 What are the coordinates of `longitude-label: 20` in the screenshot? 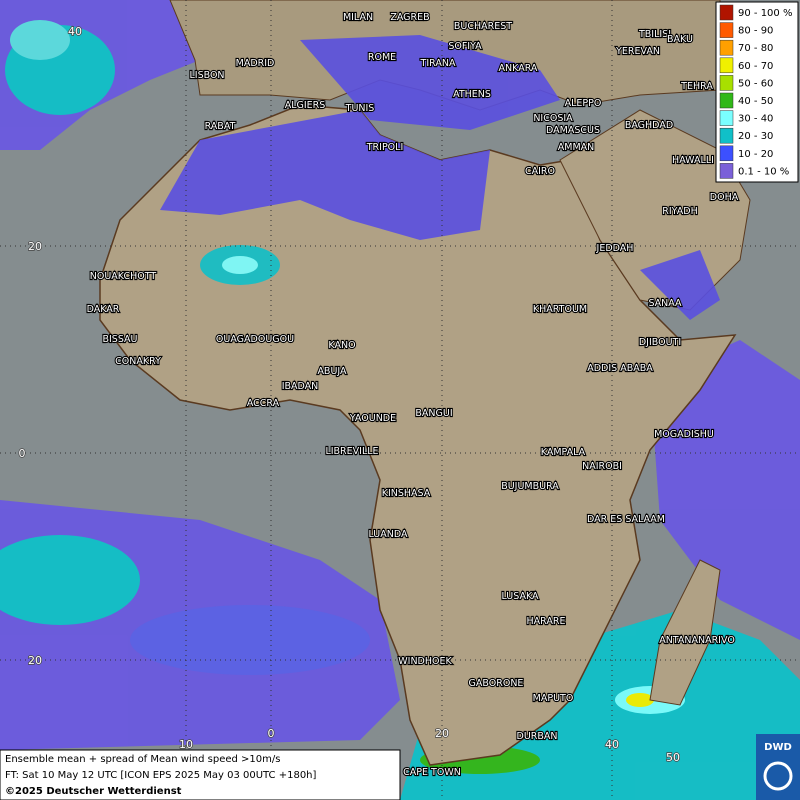 It's located at (442, 733).